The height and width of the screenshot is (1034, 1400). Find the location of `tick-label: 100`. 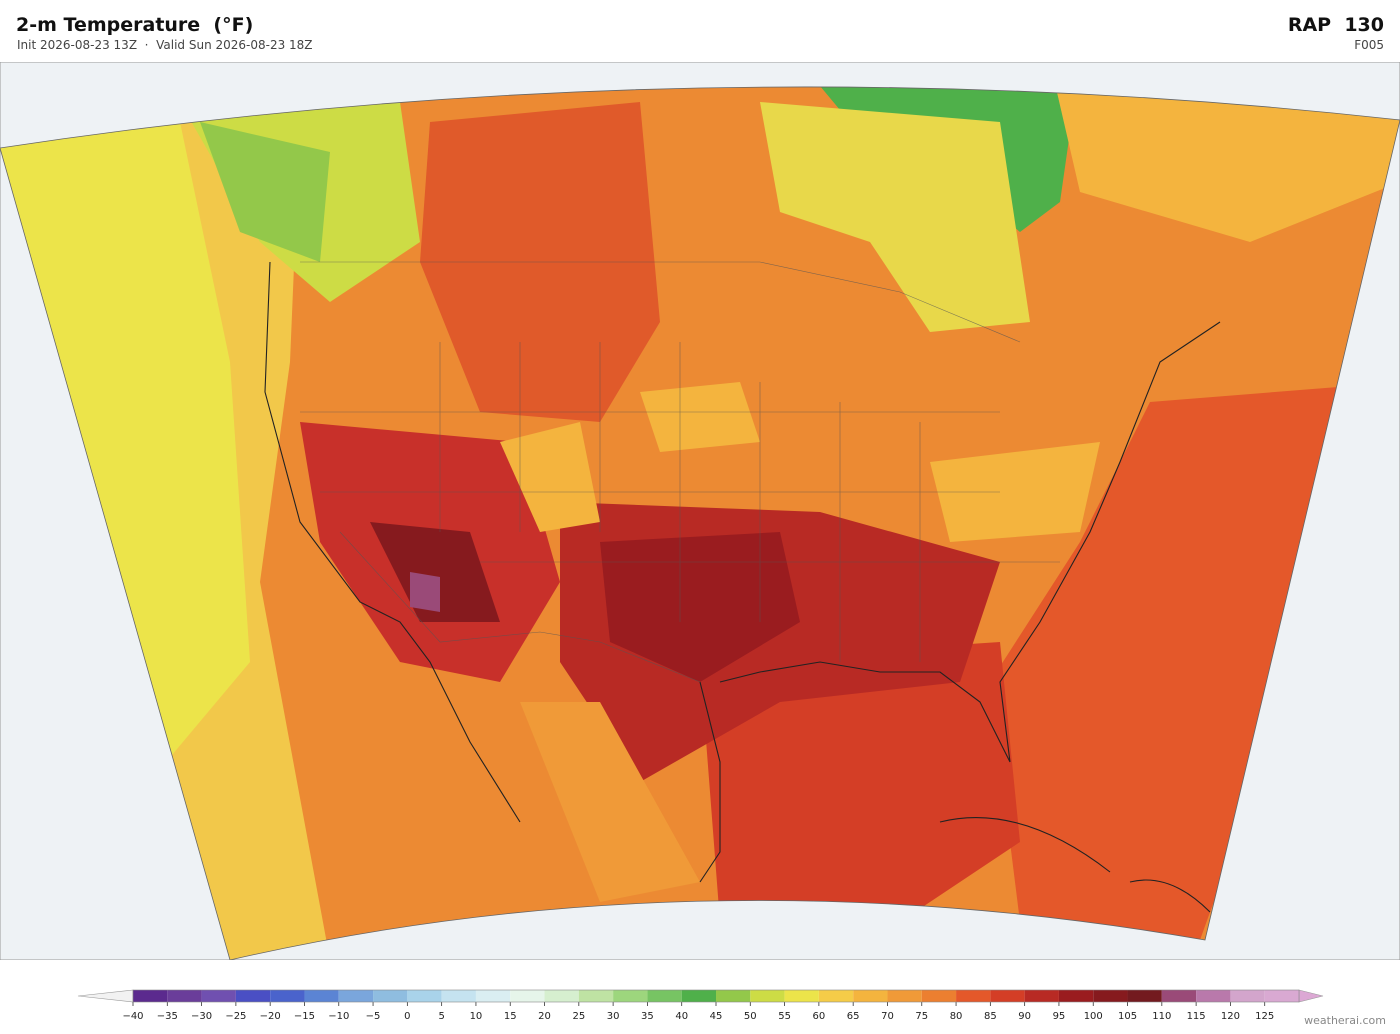

tick-label: 100 is located at coordinates (1093, 1015).